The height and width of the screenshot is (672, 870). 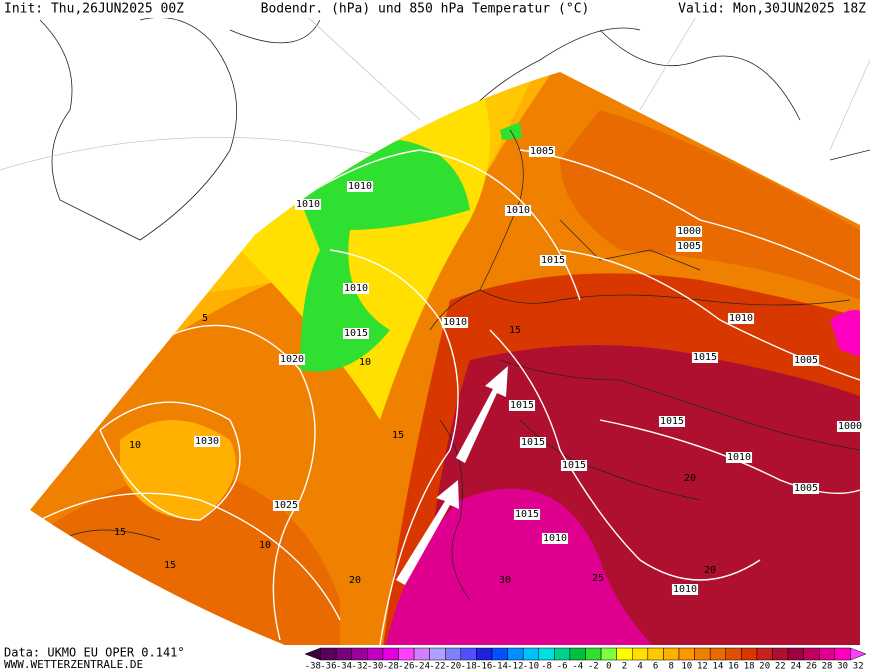 What do you see at coordinates (655, 667) in the screenshot?
I see `colorbar-label: 6` at bounding box center [655, 667].